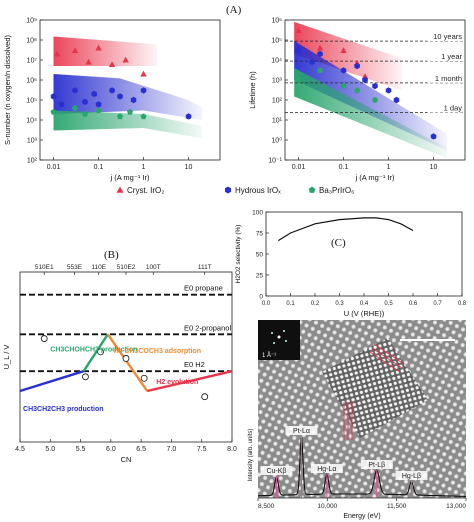  I want to click on x-tick-label: 0.3, so click(339, 304).